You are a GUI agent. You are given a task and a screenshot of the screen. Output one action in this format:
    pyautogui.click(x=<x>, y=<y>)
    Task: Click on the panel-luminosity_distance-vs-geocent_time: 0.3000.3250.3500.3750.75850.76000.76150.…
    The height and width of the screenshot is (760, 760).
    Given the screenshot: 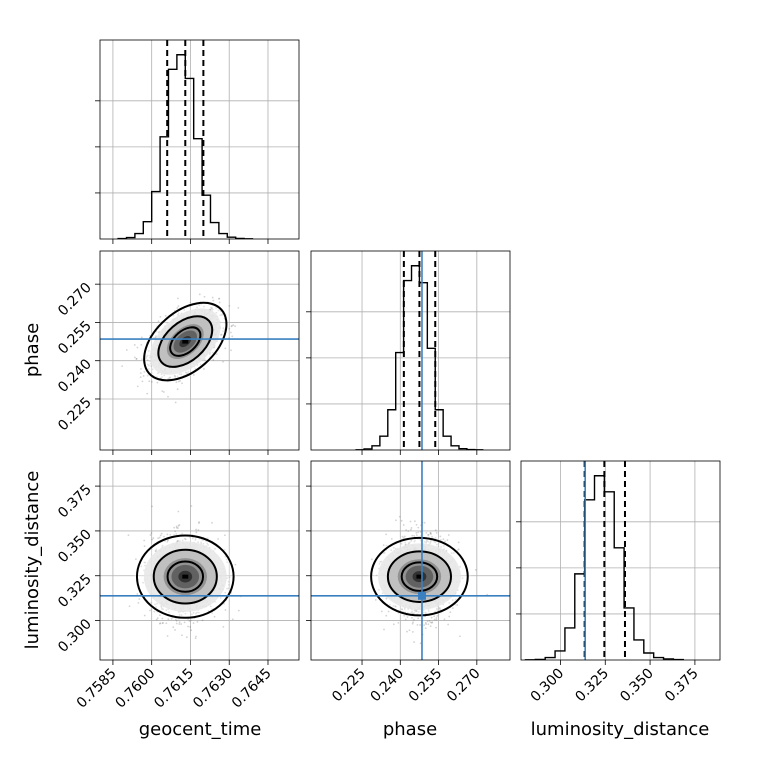 What is the action you would take?
    pyautogui.click(x=177, y=586)
    